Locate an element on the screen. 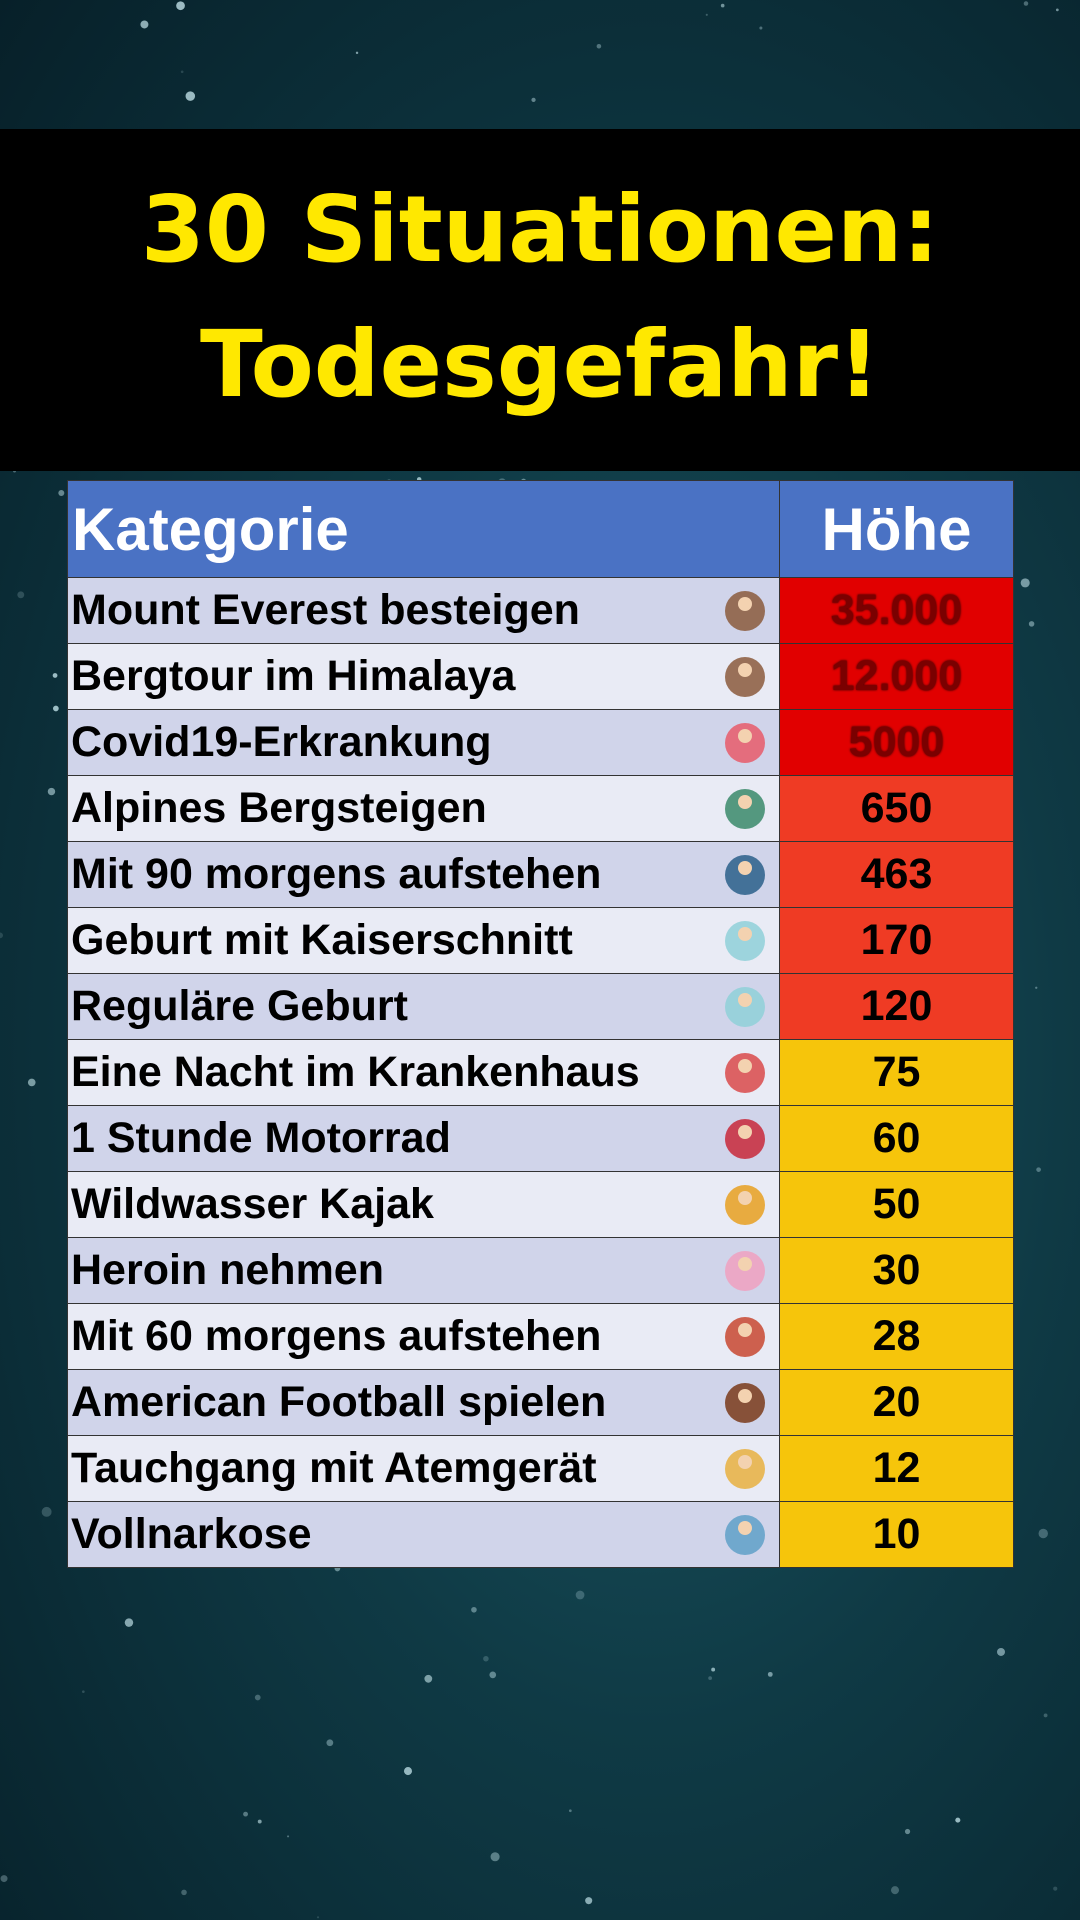 Image resolution: width=1080 pixels, height=1920 pixels. category-label: Mit 90 morgens aufstehen is located at coordinates (336, 874).